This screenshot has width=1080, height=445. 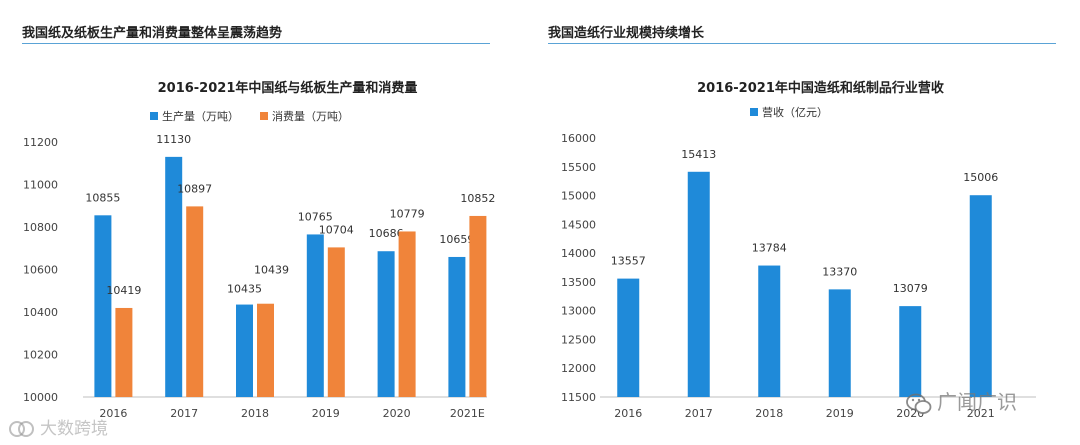 I want to click on y-tick-label-1-7: 15000, so click(x=578, y=196).